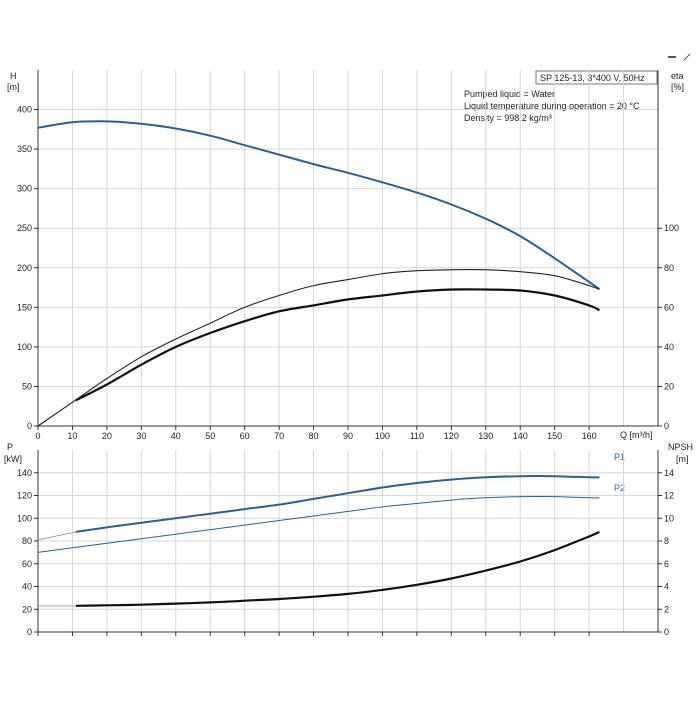 This screenshot has height=705, width=700. What do you see at coordinates (451, 436) in the screenshot?
I see `x-tick-label: 120` at bounding box center [451, 436].